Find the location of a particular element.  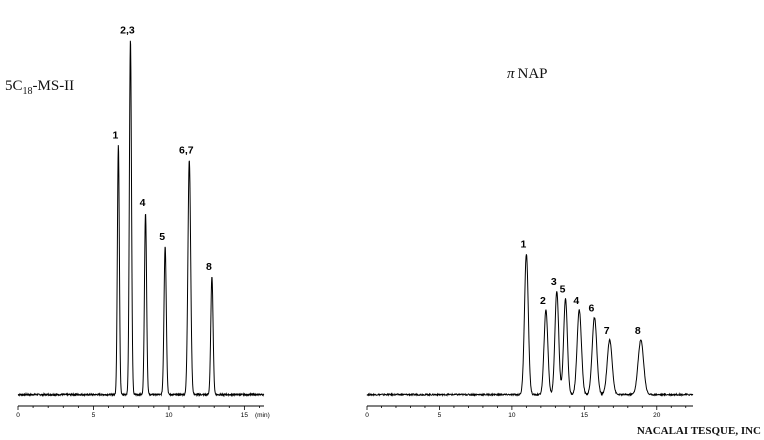

left-x-axis: 0 5 10 15 (min) is located at coordinates (143, 412).